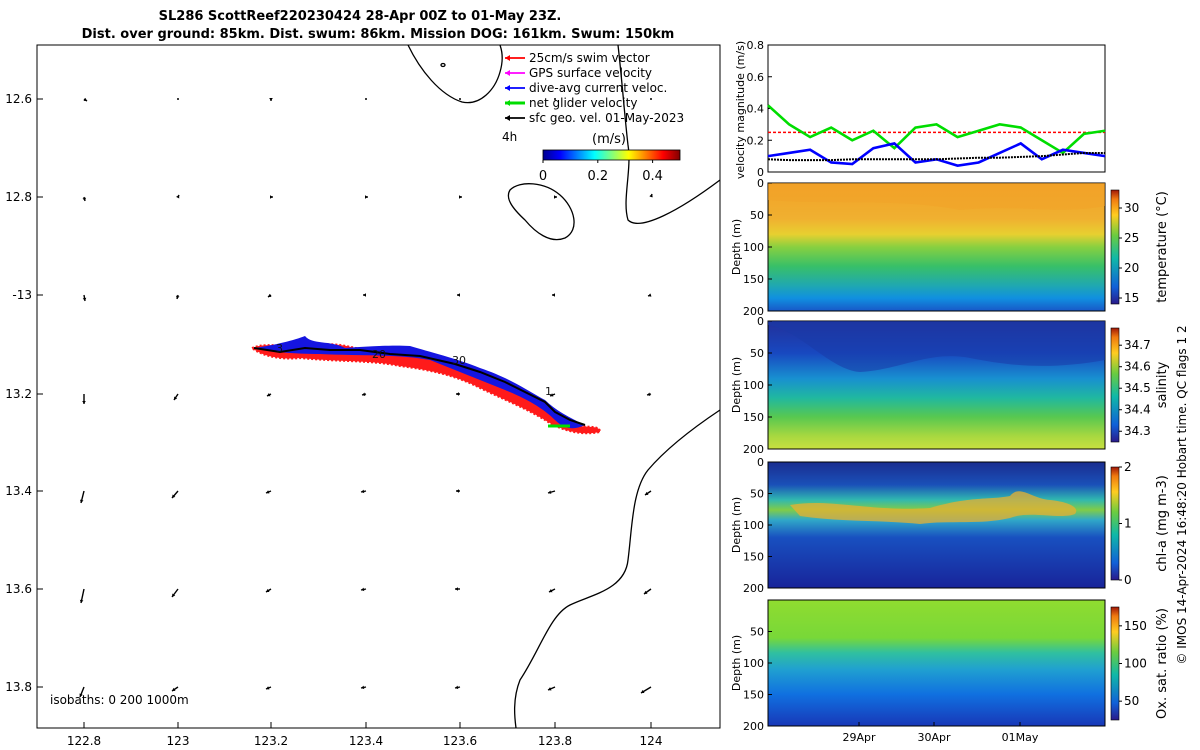 The image size is (1200, 750). Describe the element at coordinates (760, 172) in the screenshot. I see `velocity-y-tick-label: 0` at that location.